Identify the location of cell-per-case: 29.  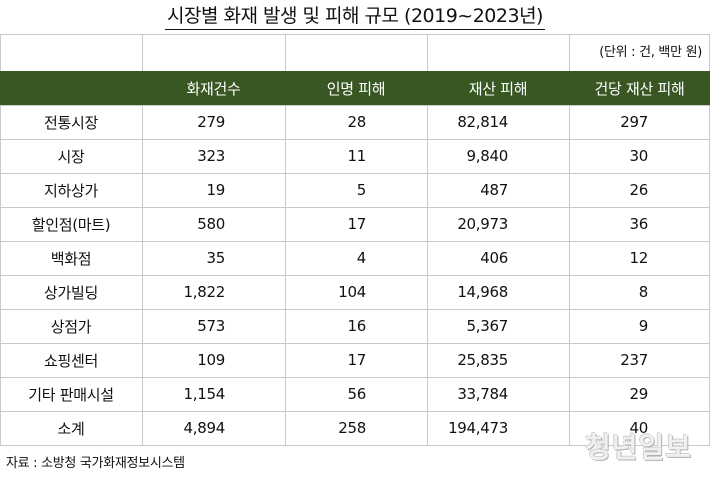
(639, 394).